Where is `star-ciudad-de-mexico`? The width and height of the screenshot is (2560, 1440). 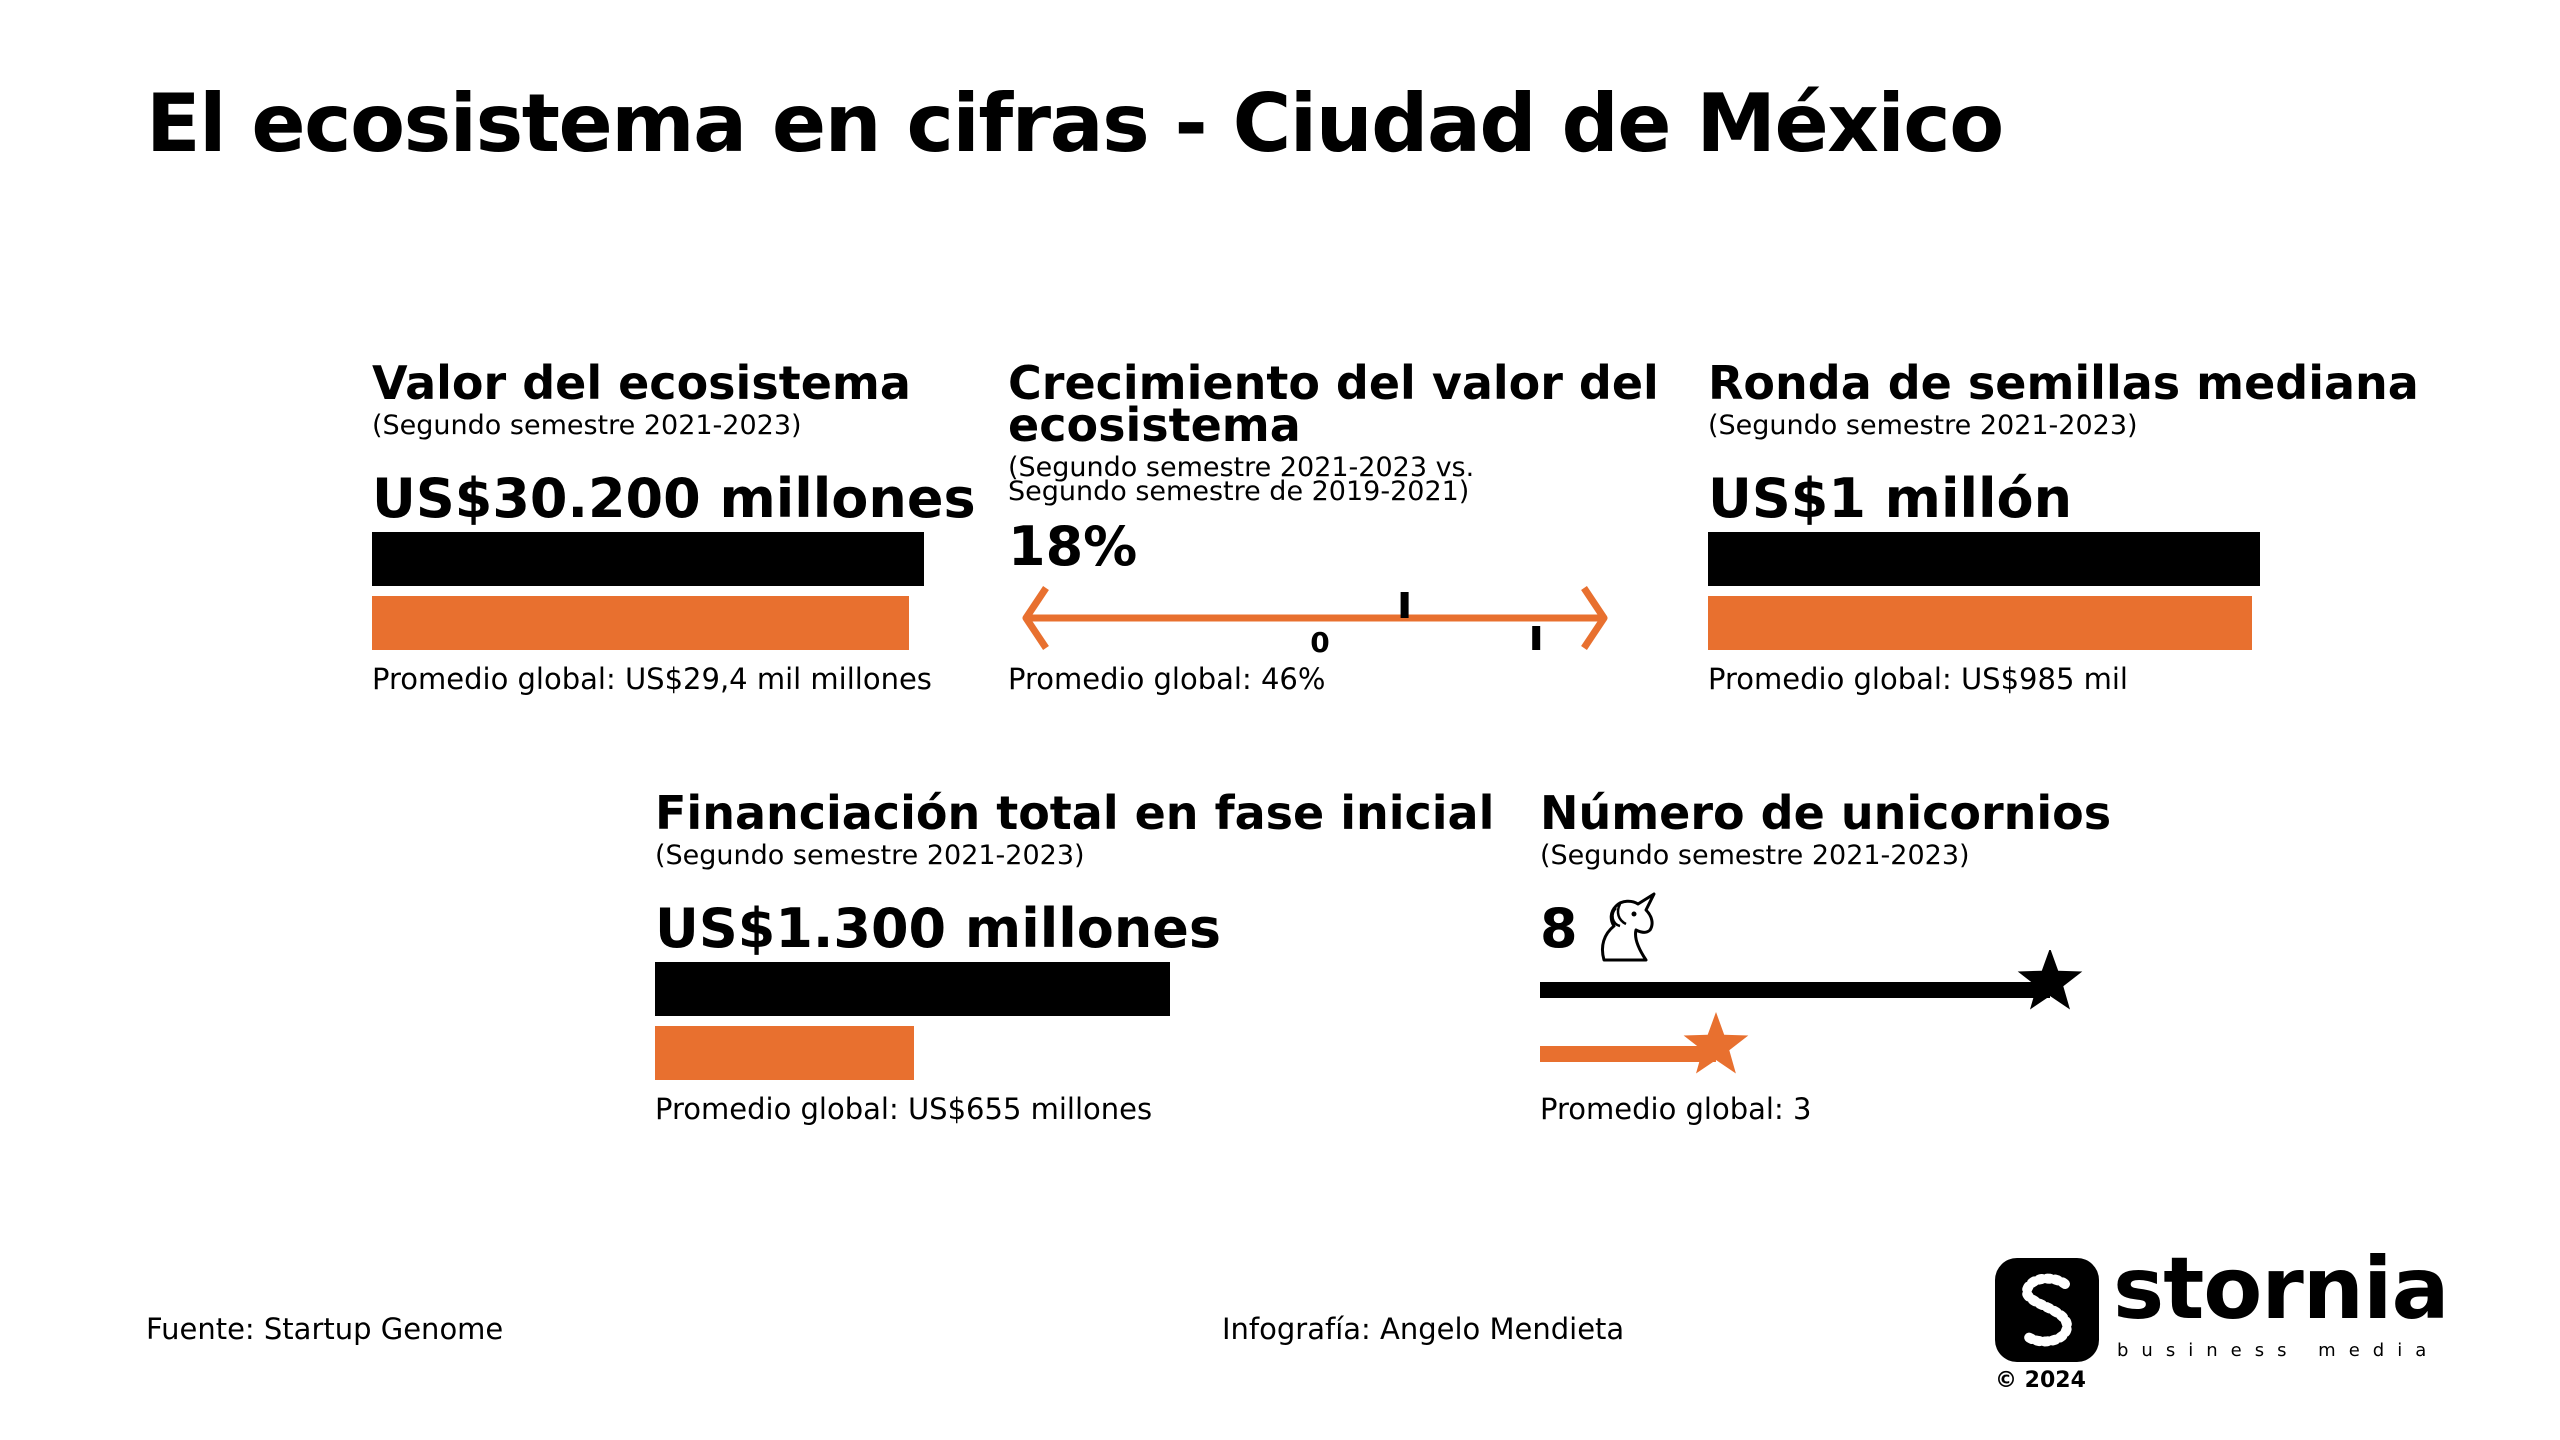 star-ciudad-de-mexico is located at coordinates (2050, 980).